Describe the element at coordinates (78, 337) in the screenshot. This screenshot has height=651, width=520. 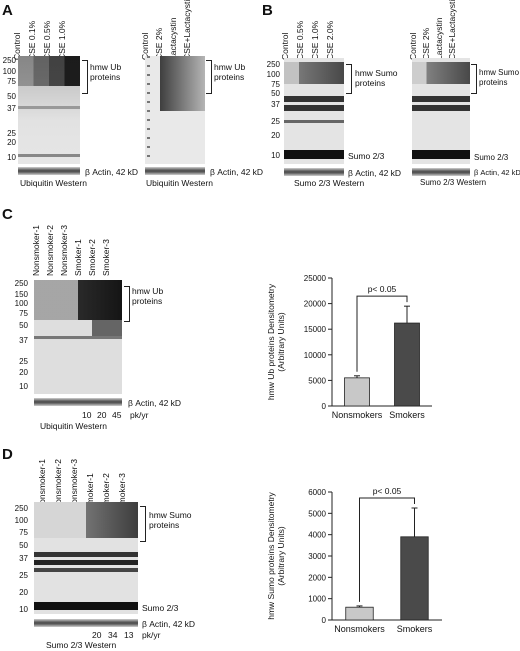
I see `western-blot-c` at that location.